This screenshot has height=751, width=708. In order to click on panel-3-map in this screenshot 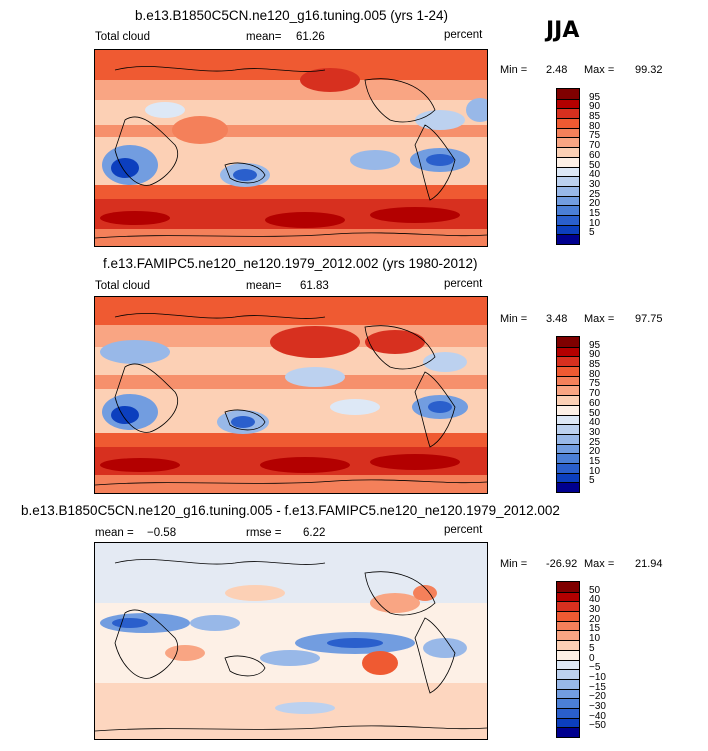, I will do `click(291, 641)`.